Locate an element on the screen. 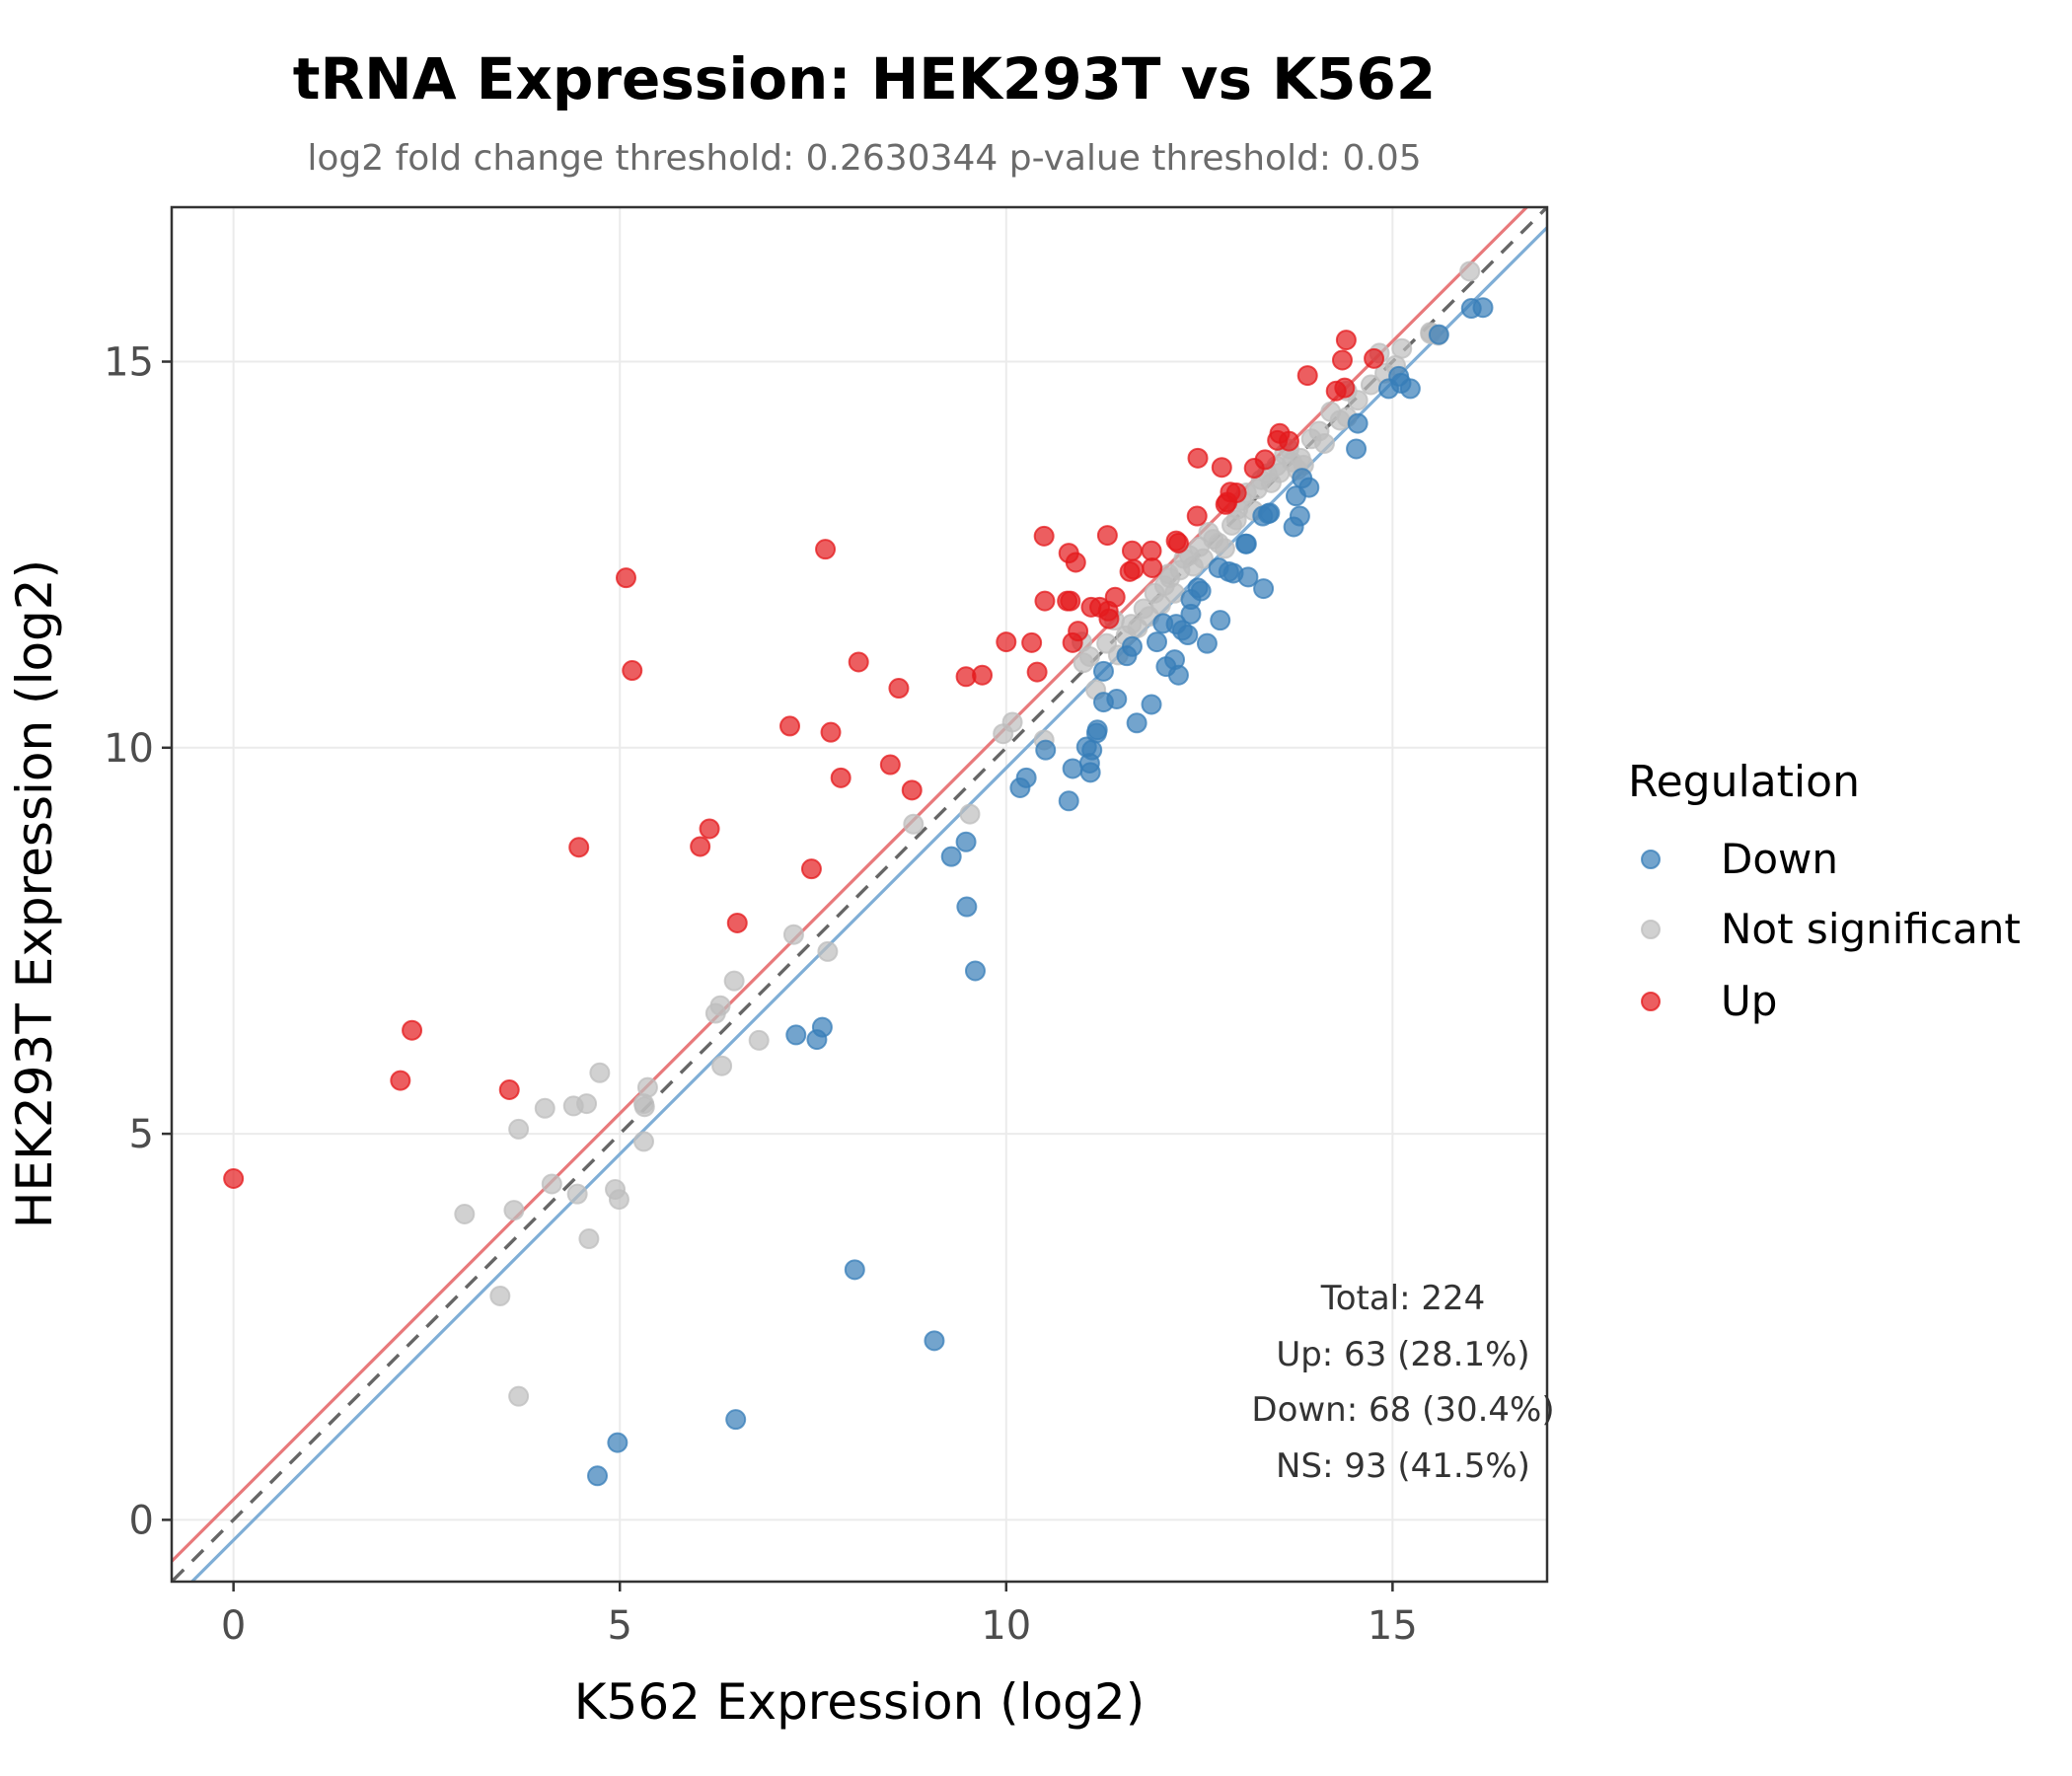 The height and width of the screenshot is (1776, 2072). y-axis: 0 5 10 15 is located at coordinates (138, 942).